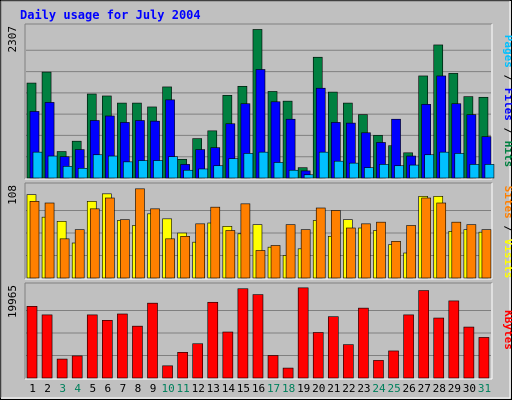  I want to click on x-tick-label: 22, so click(348, 388).